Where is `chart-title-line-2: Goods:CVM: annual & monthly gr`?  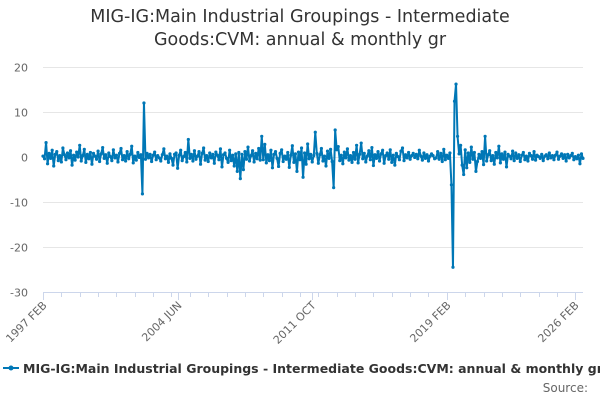 chart-title-line-2: Goods:CVM: annual & monthly gr is located at coordinates (300, 40).